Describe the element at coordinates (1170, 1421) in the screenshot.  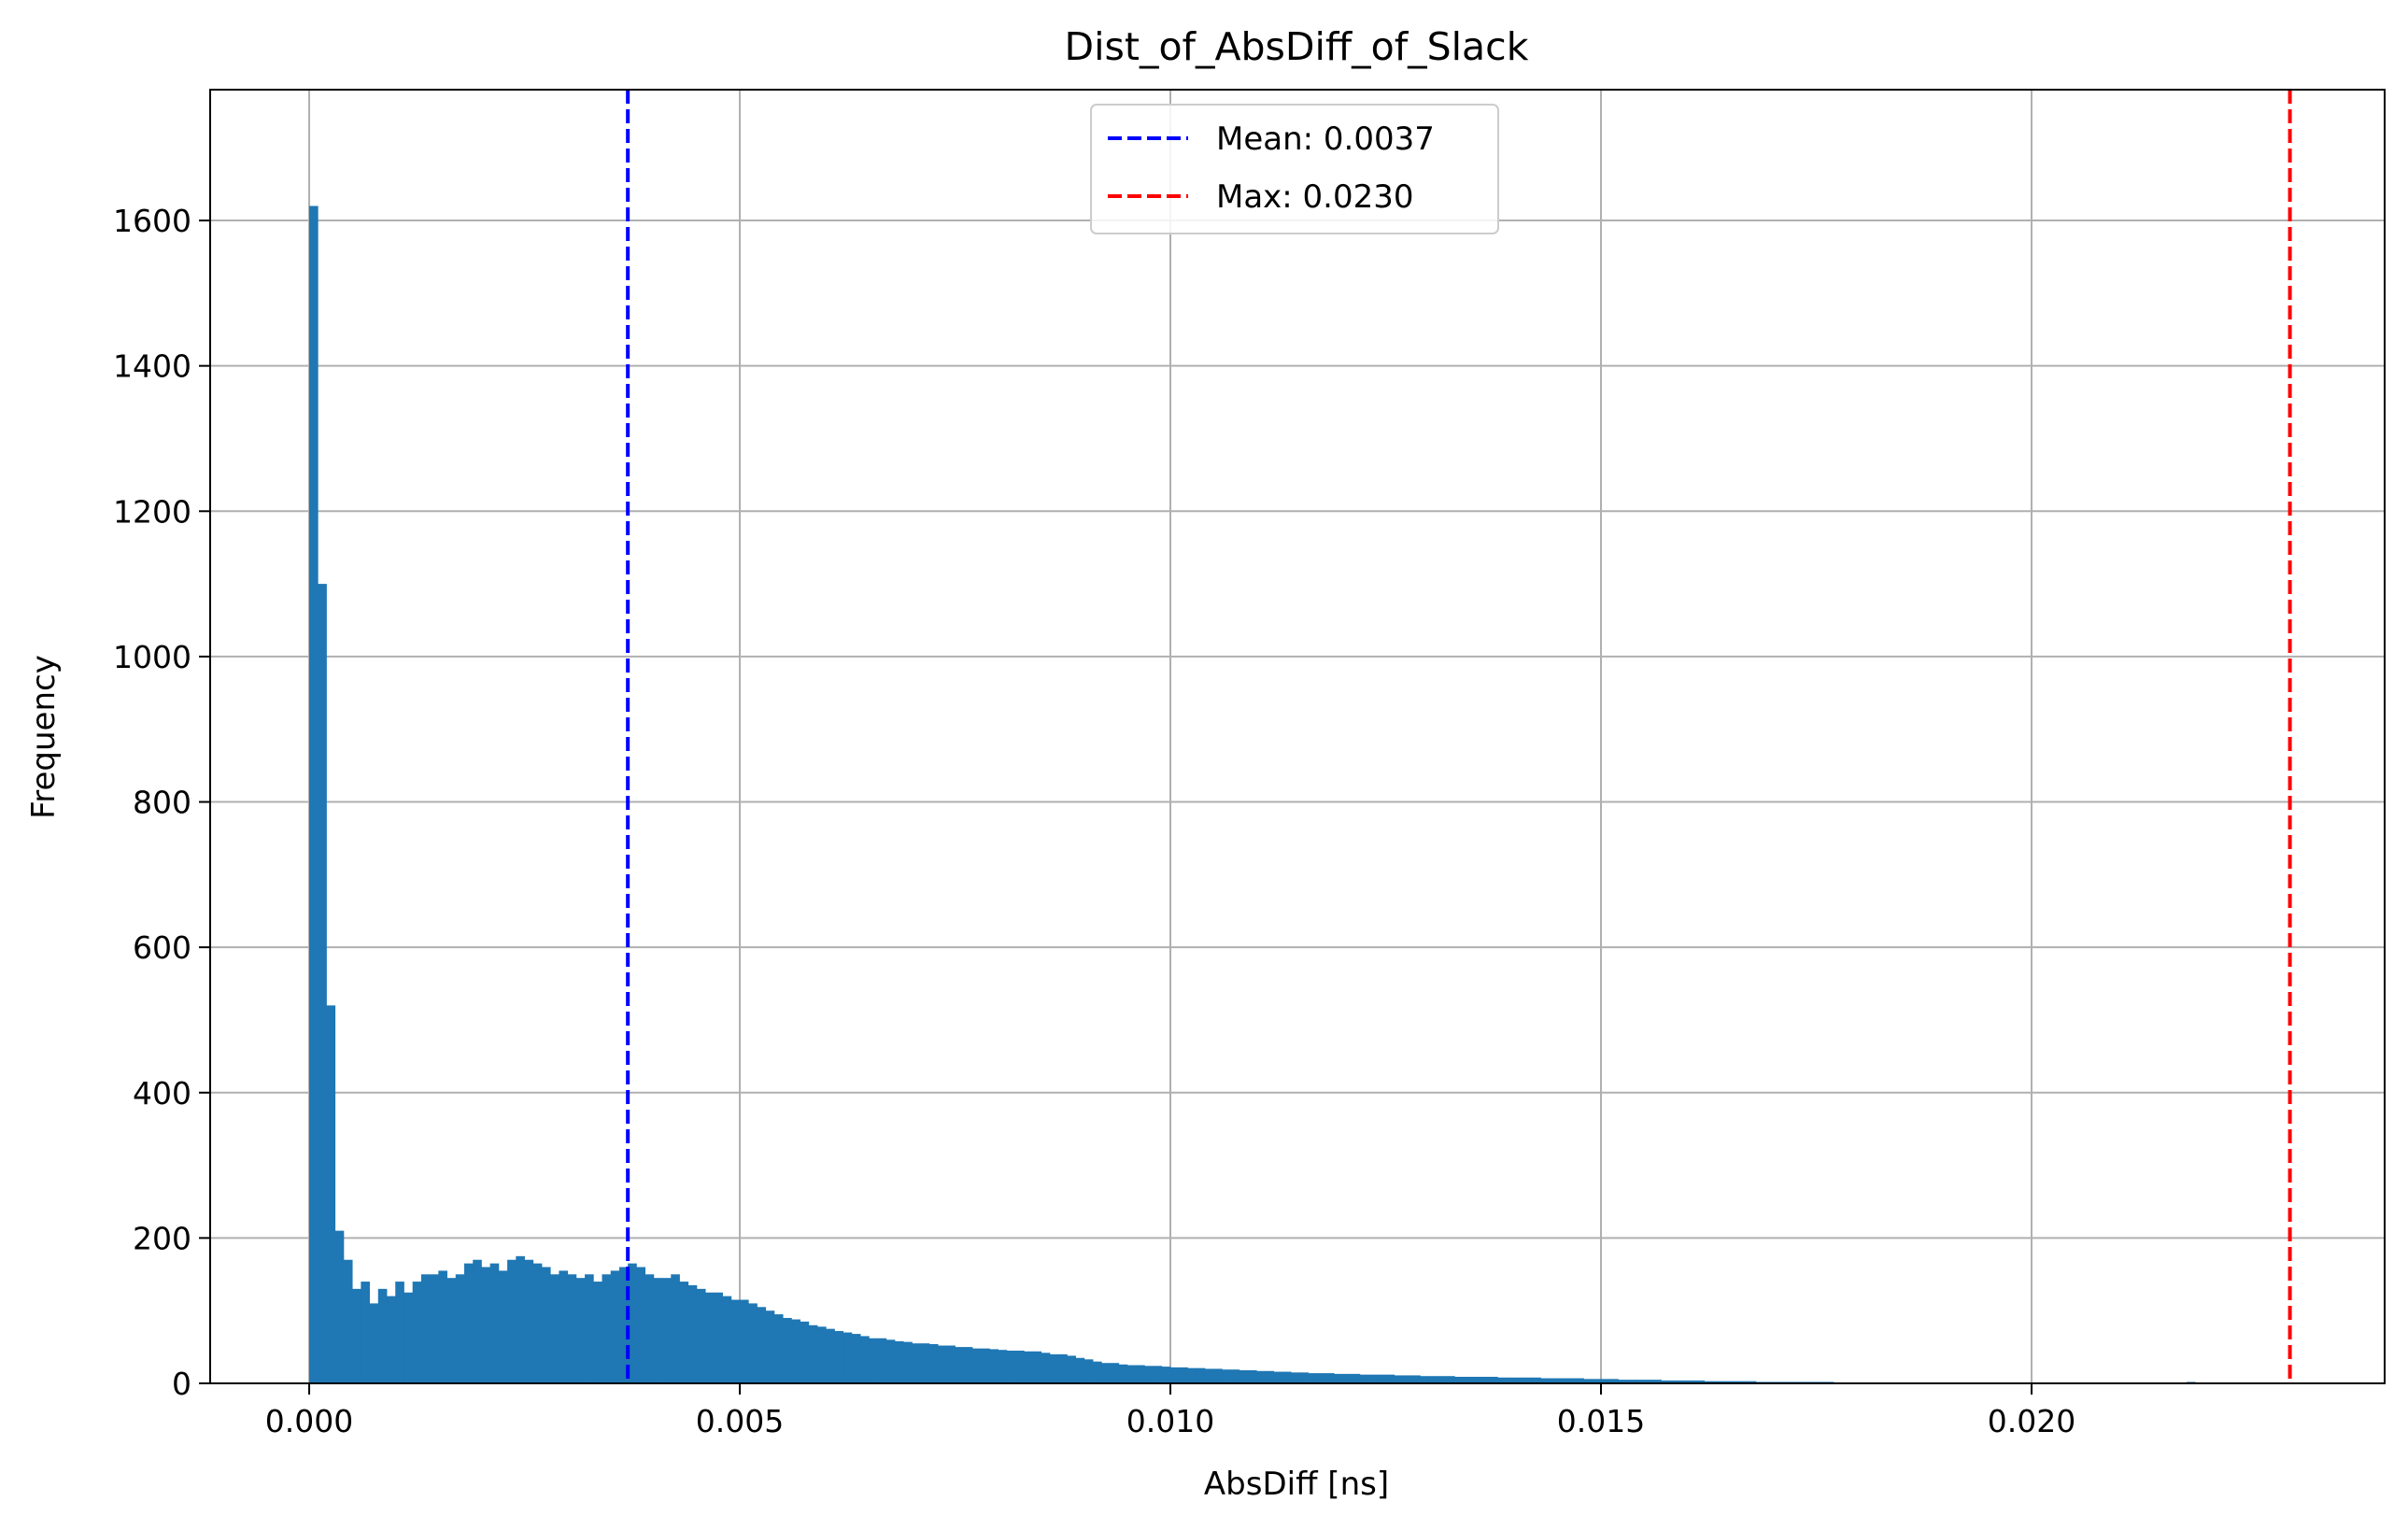
I see `x-tick-label: 0.010` at that location.